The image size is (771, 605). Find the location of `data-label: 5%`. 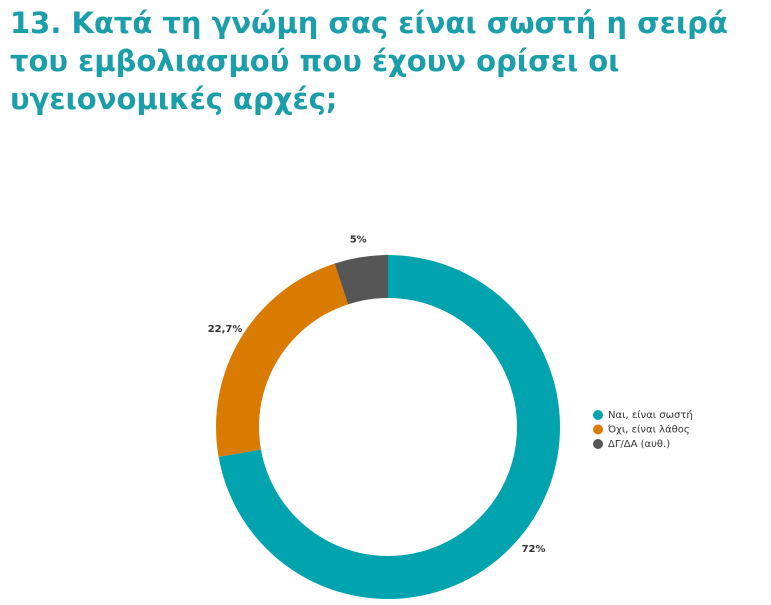

data-label: 5% is located at coordinates (358, 239).